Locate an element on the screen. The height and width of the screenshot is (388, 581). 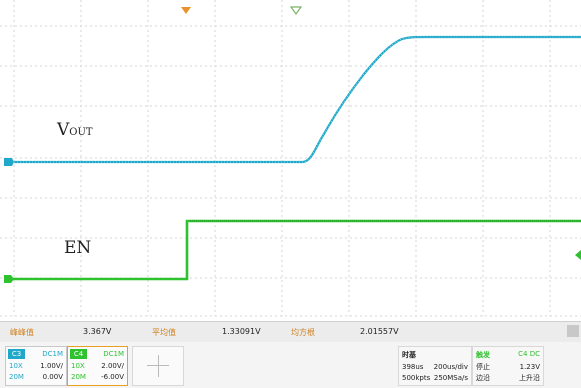
channel-c4-tag: C4 is located at coordinates (78, 354).